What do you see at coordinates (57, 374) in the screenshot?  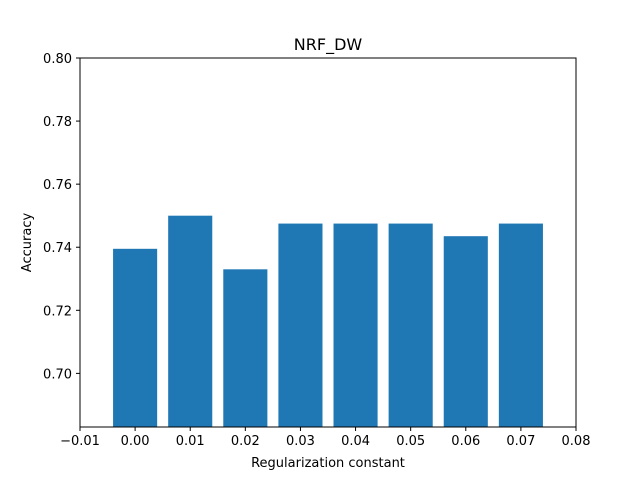 I see `y-tick-label: 0.70` at bounding box center [57, 374].